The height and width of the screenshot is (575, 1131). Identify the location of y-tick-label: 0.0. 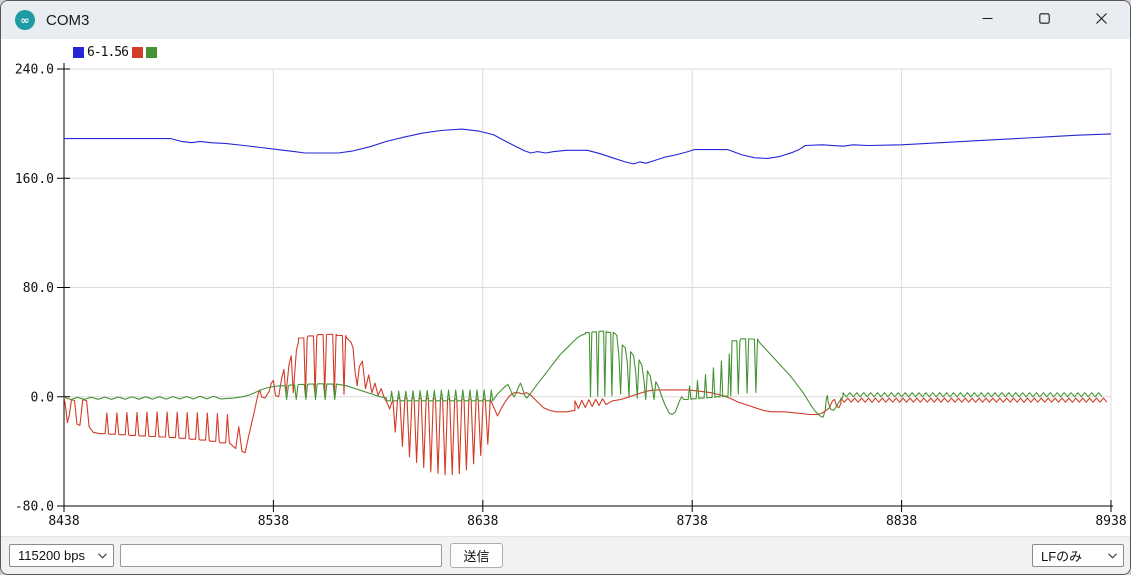
(42, 397).